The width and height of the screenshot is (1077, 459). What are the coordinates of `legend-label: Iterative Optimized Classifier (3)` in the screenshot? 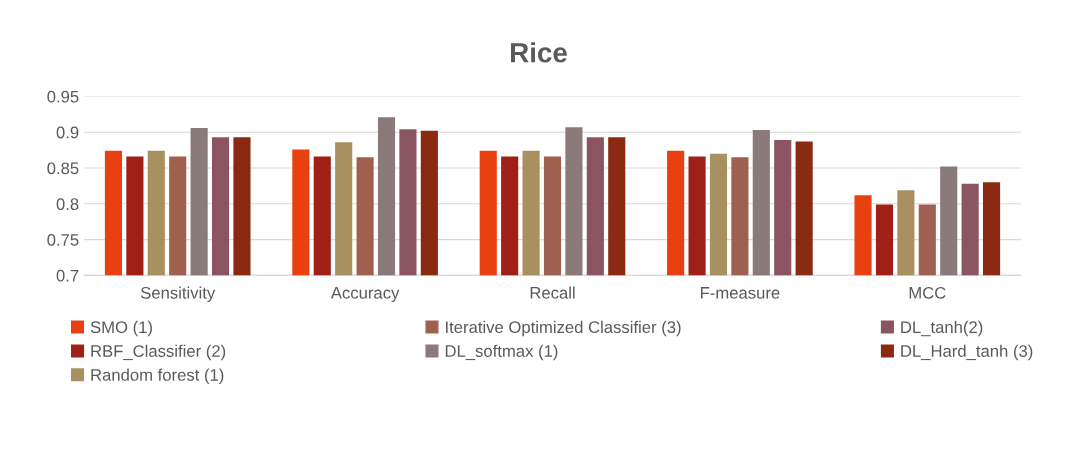 It's located at (563, 328).